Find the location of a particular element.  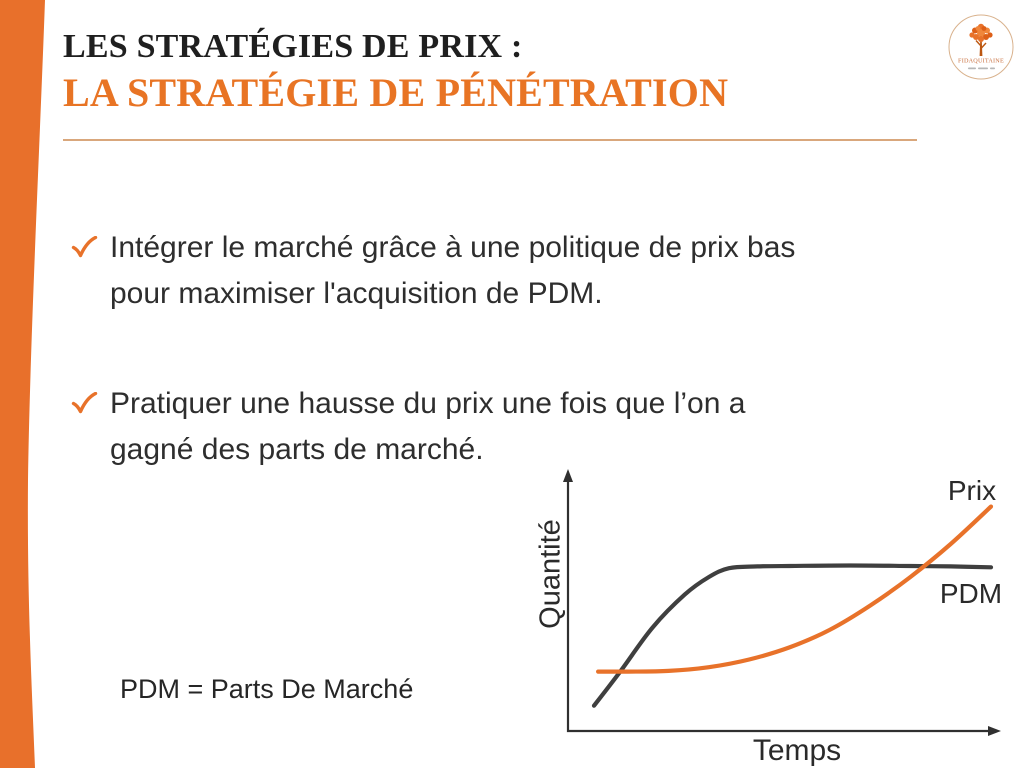

tree-icon is located at coordinates (981, 39).